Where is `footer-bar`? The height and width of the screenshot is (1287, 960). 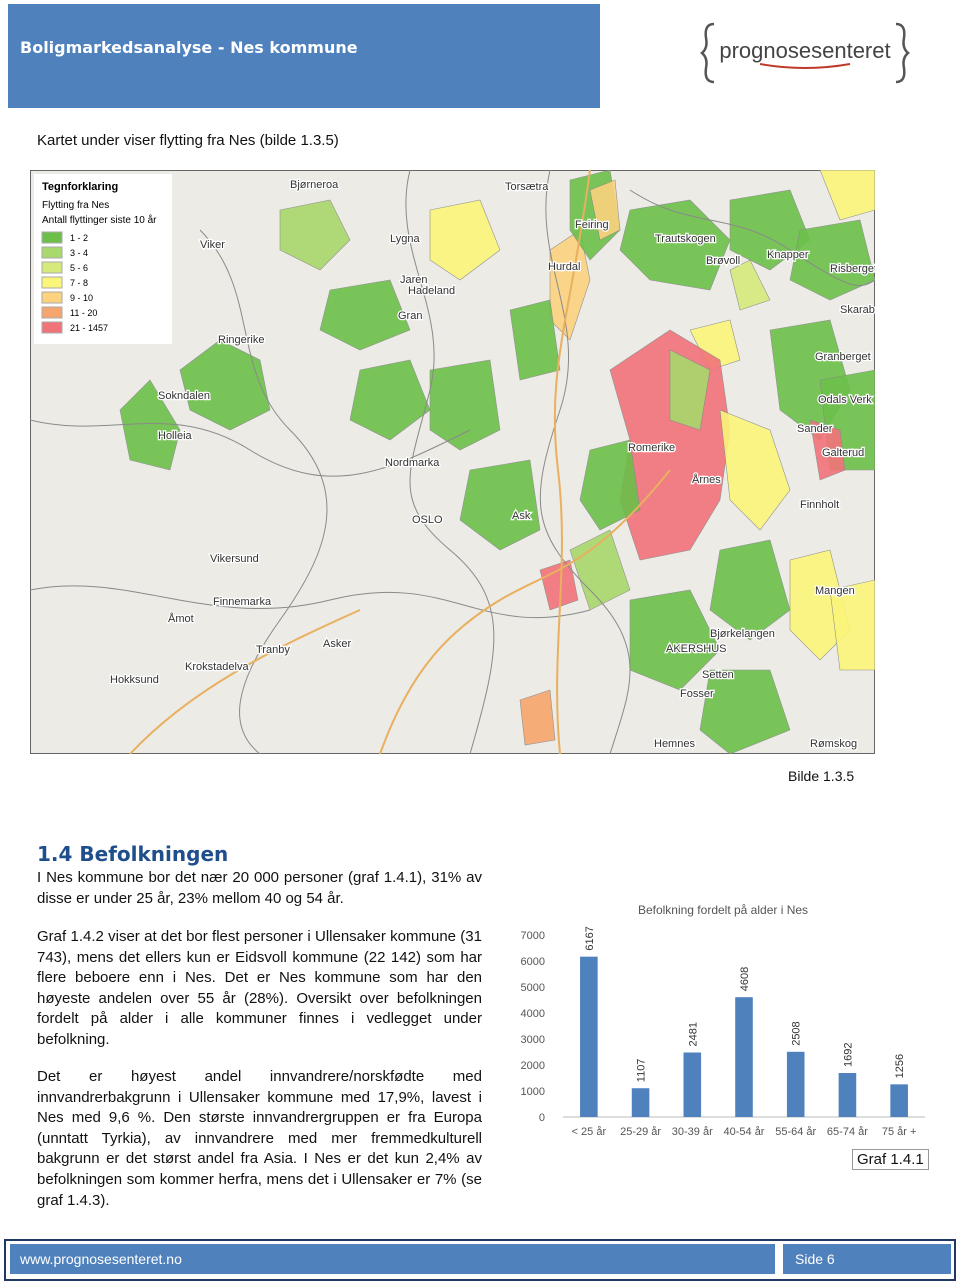
footer-bar is located at coordinates (867, 1259).